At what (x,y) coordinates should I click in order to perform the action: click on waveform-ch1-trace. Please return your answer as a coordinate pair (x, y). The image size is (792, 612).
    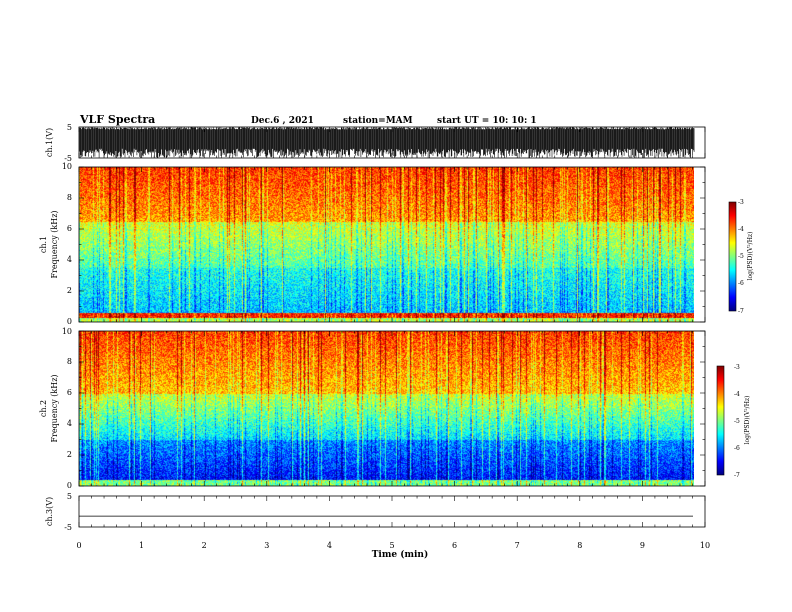
    Looking at the image, I should click on (387, 142).